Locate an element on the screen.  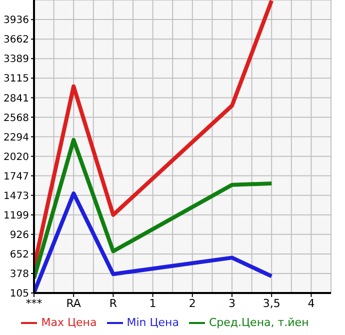
x-tick-label: 3,5 is located at coordinates (271, 303).